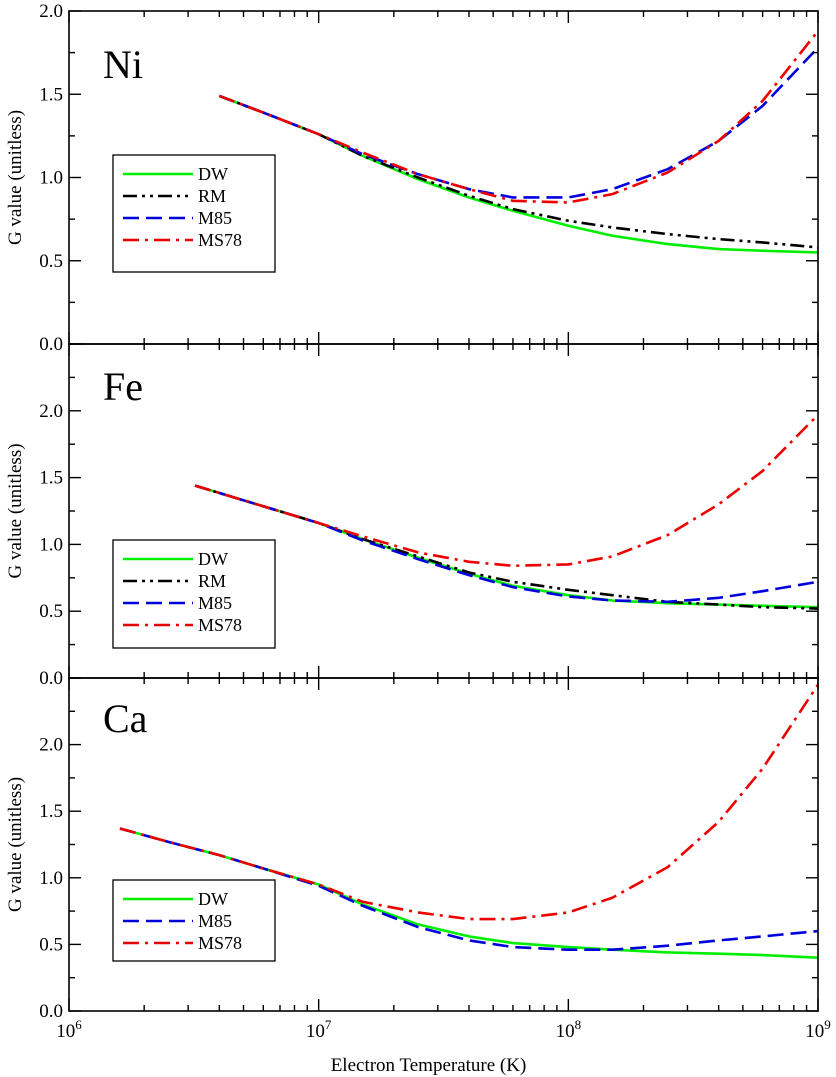 This screenshot has width=836, height=1077. I want to click on series-dw-fe, so click(506, 546).